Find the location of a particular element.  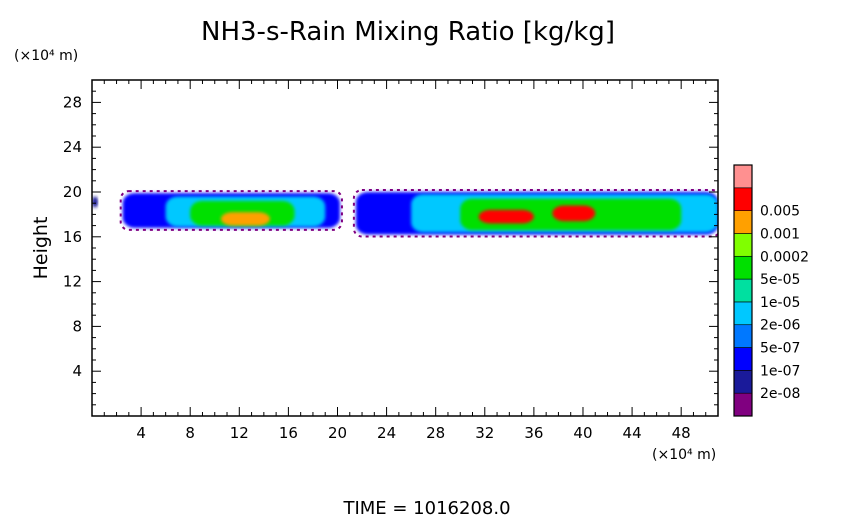

y-axis-label: Height is located at coordinates (41, 248).